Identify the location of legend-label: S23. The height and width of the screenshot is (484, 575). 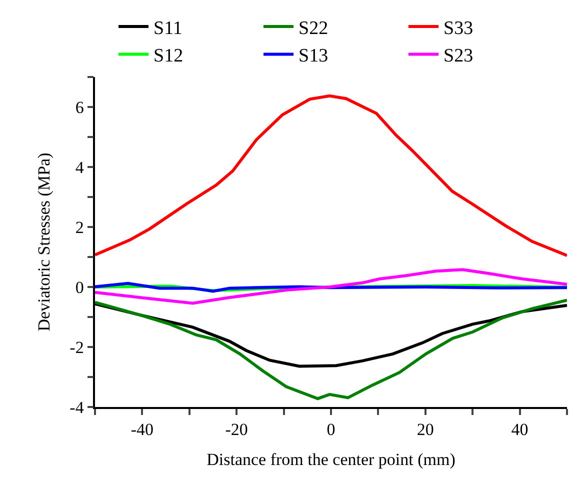
(459, 56).